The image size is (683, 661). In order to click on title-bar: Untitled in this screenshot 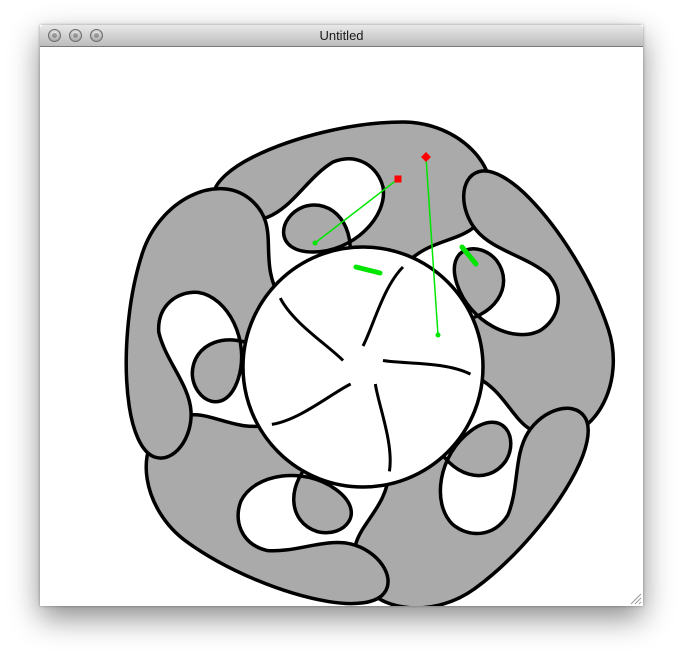, I will do `click(341, 36)`.